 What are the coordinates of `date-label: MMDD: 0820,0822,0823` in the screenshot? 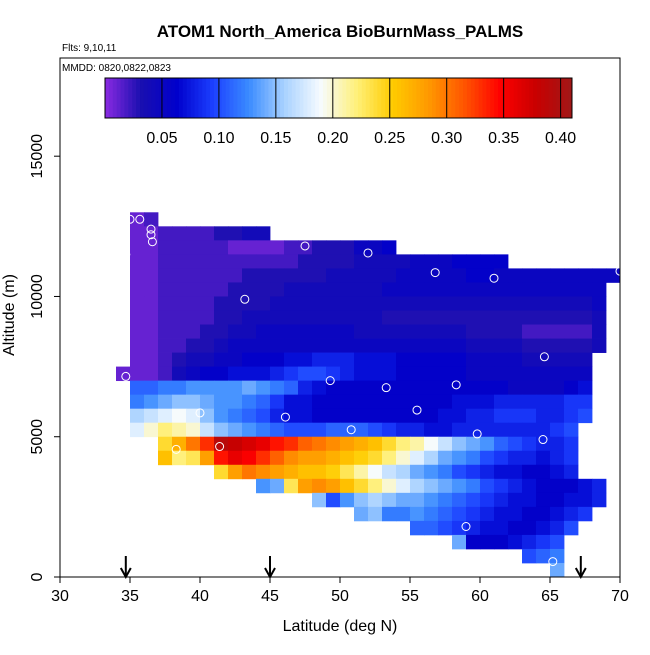 It's located at (116, 68).